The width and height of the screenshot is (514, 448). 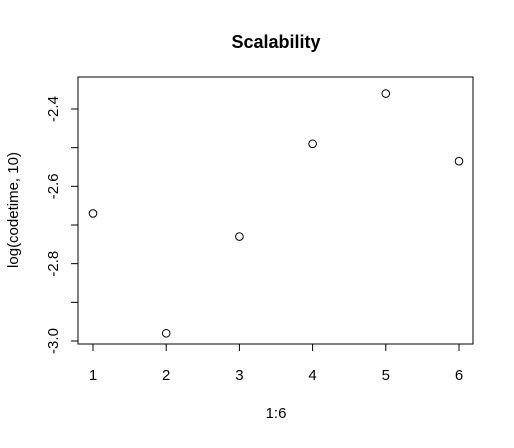 I want to click on y-axis-label: log(codetime, 10), so click(x=13, y=210).